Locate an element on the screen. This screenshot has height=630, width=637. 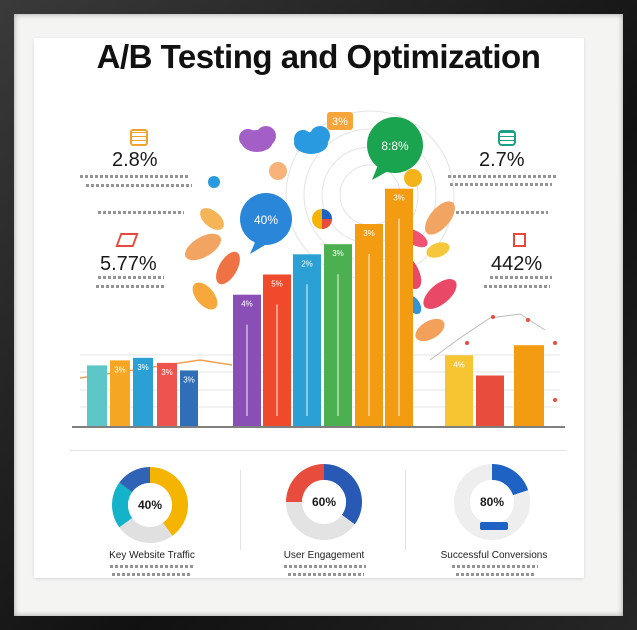
speech-bubble-blue is located at coordinates (266, 223).